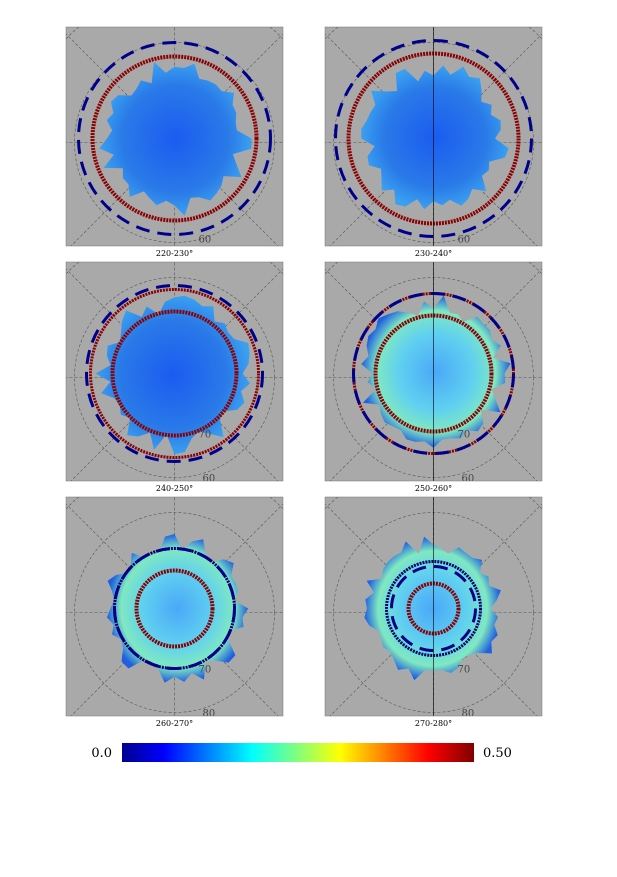 The height and width of the screenshot is (877, 617). I want to click on panel-label: 270-280°, so click(433, 723).